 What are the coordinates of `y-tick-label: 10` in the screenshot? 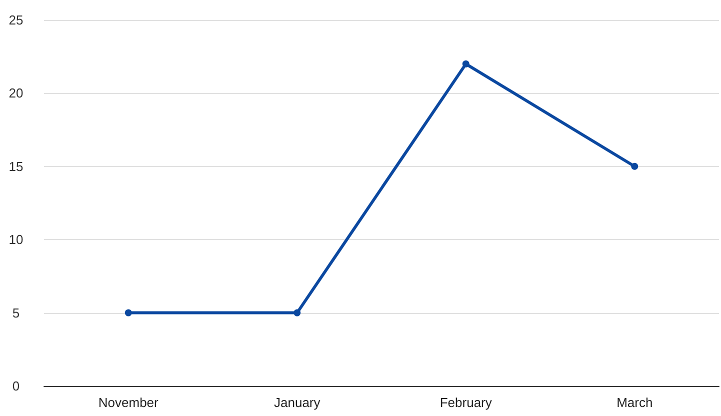 It's located at (16, 240).